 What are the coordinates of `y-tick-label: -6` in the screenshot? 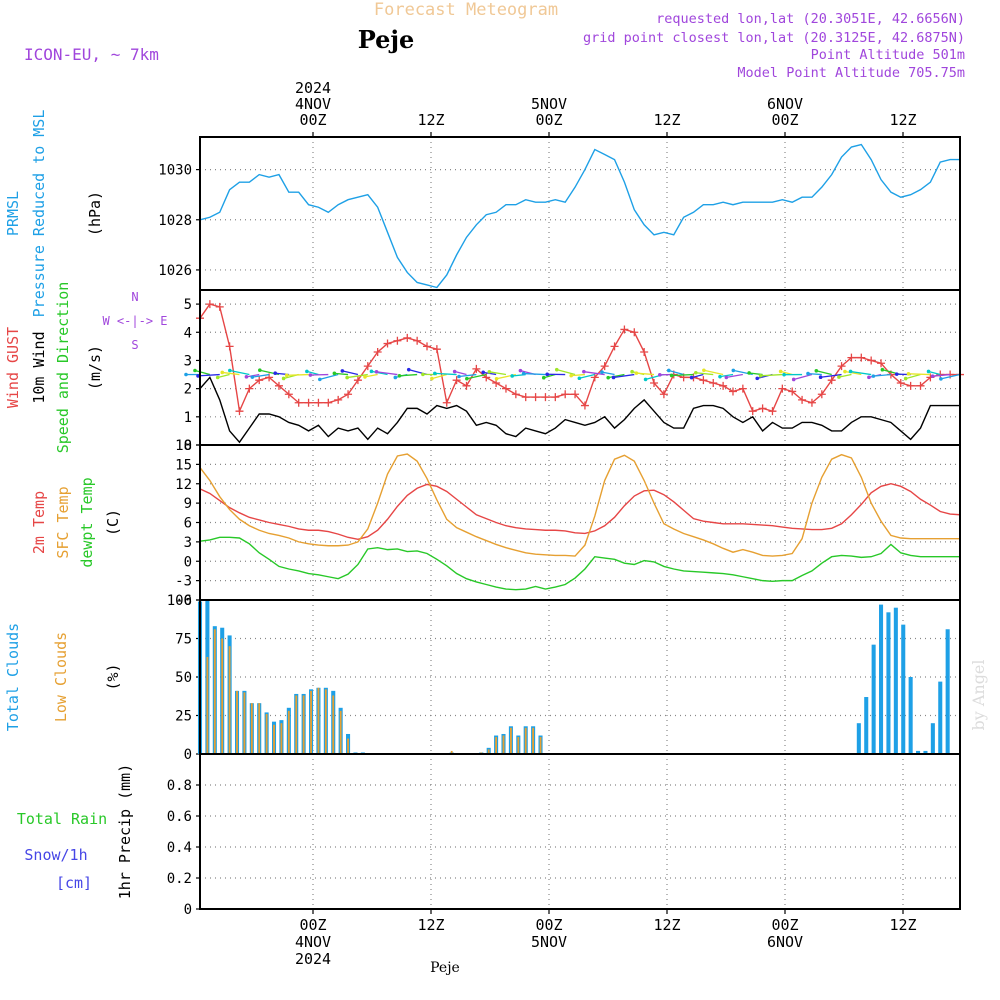 It's located at (183, 601).